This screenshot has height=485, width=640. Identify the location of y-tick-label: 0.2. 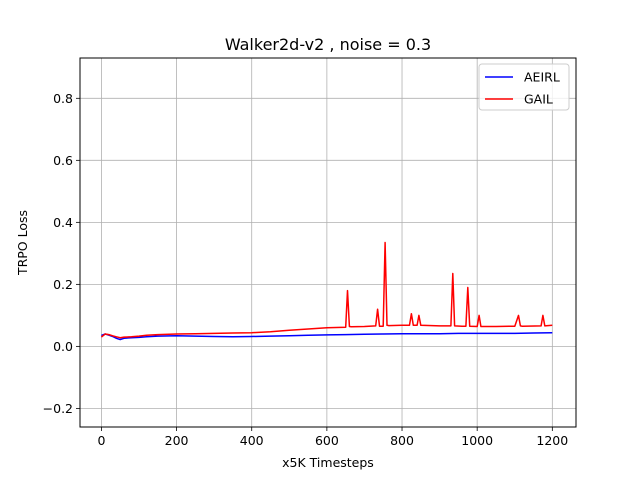
(63, 284).